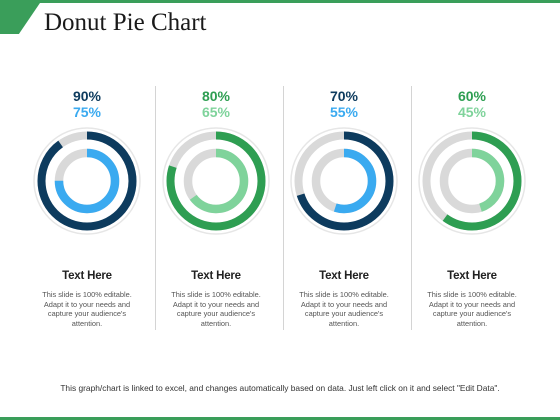 The image size is (560, 420). Describe the element at coordinates (125, 22) in the screenshot. I see `slide-title: Donut Pie Chart` at that location.